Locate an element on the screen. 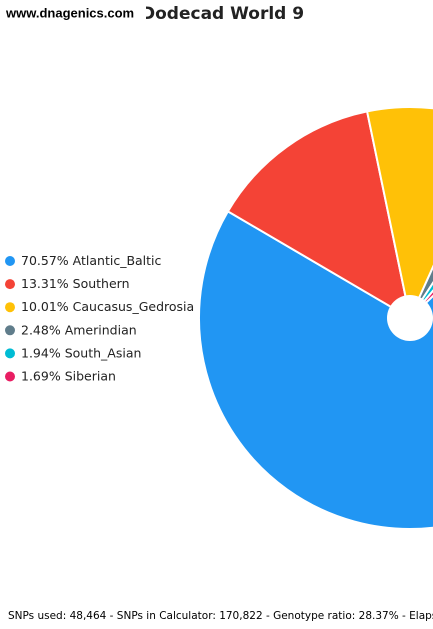  legend-label: 70.57% Atlantic_Baltic is located at coordinates (91, 260).